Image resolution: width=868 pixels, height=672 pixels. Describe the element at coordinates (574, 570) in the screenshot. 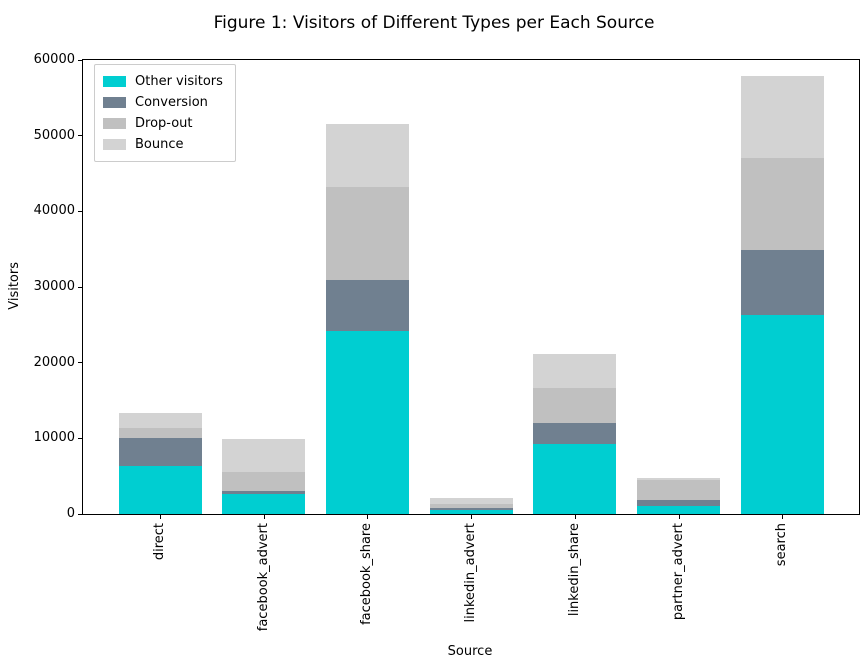

I see `x-tick-label-linkedin_share: linkedin_share` at that location.